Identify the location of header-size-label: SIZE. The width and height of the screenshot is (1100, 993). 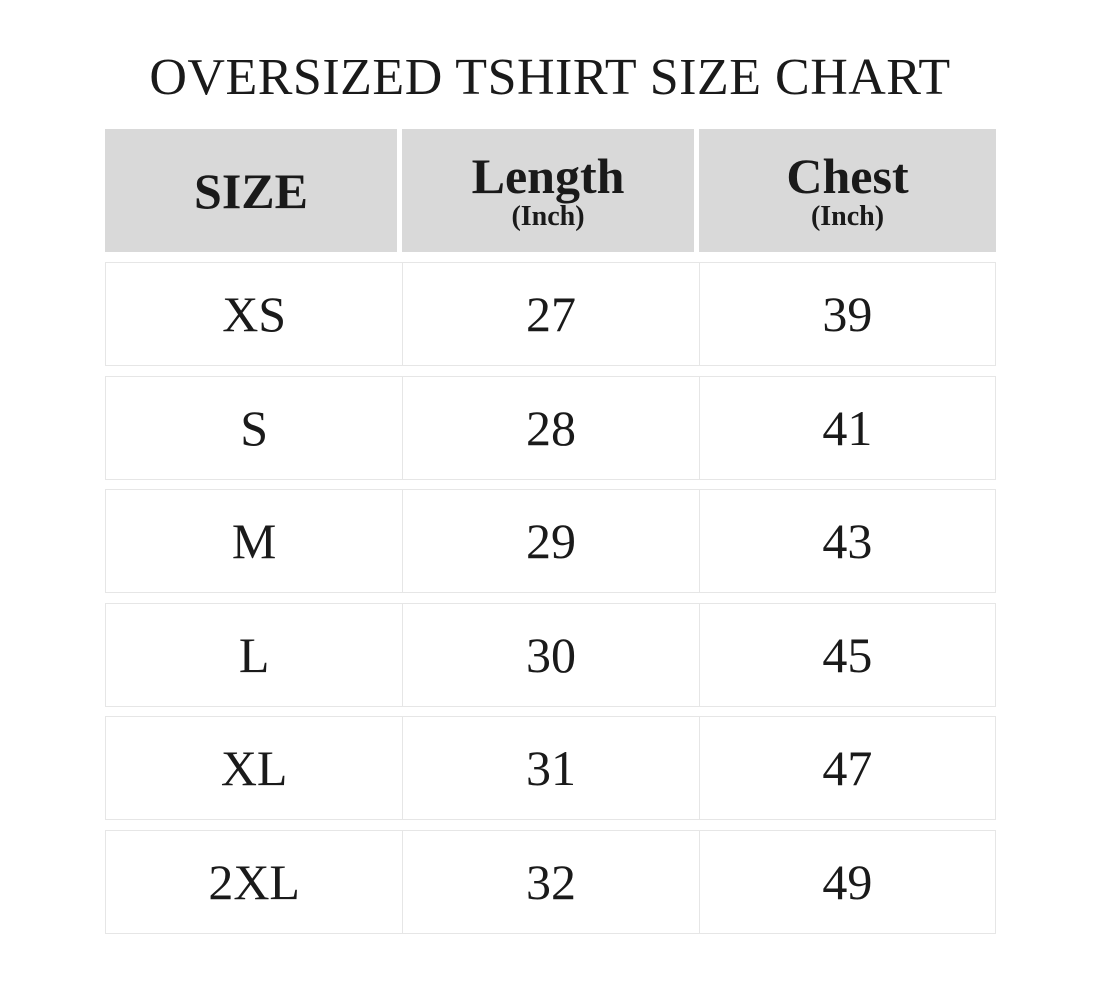
(251, 190).